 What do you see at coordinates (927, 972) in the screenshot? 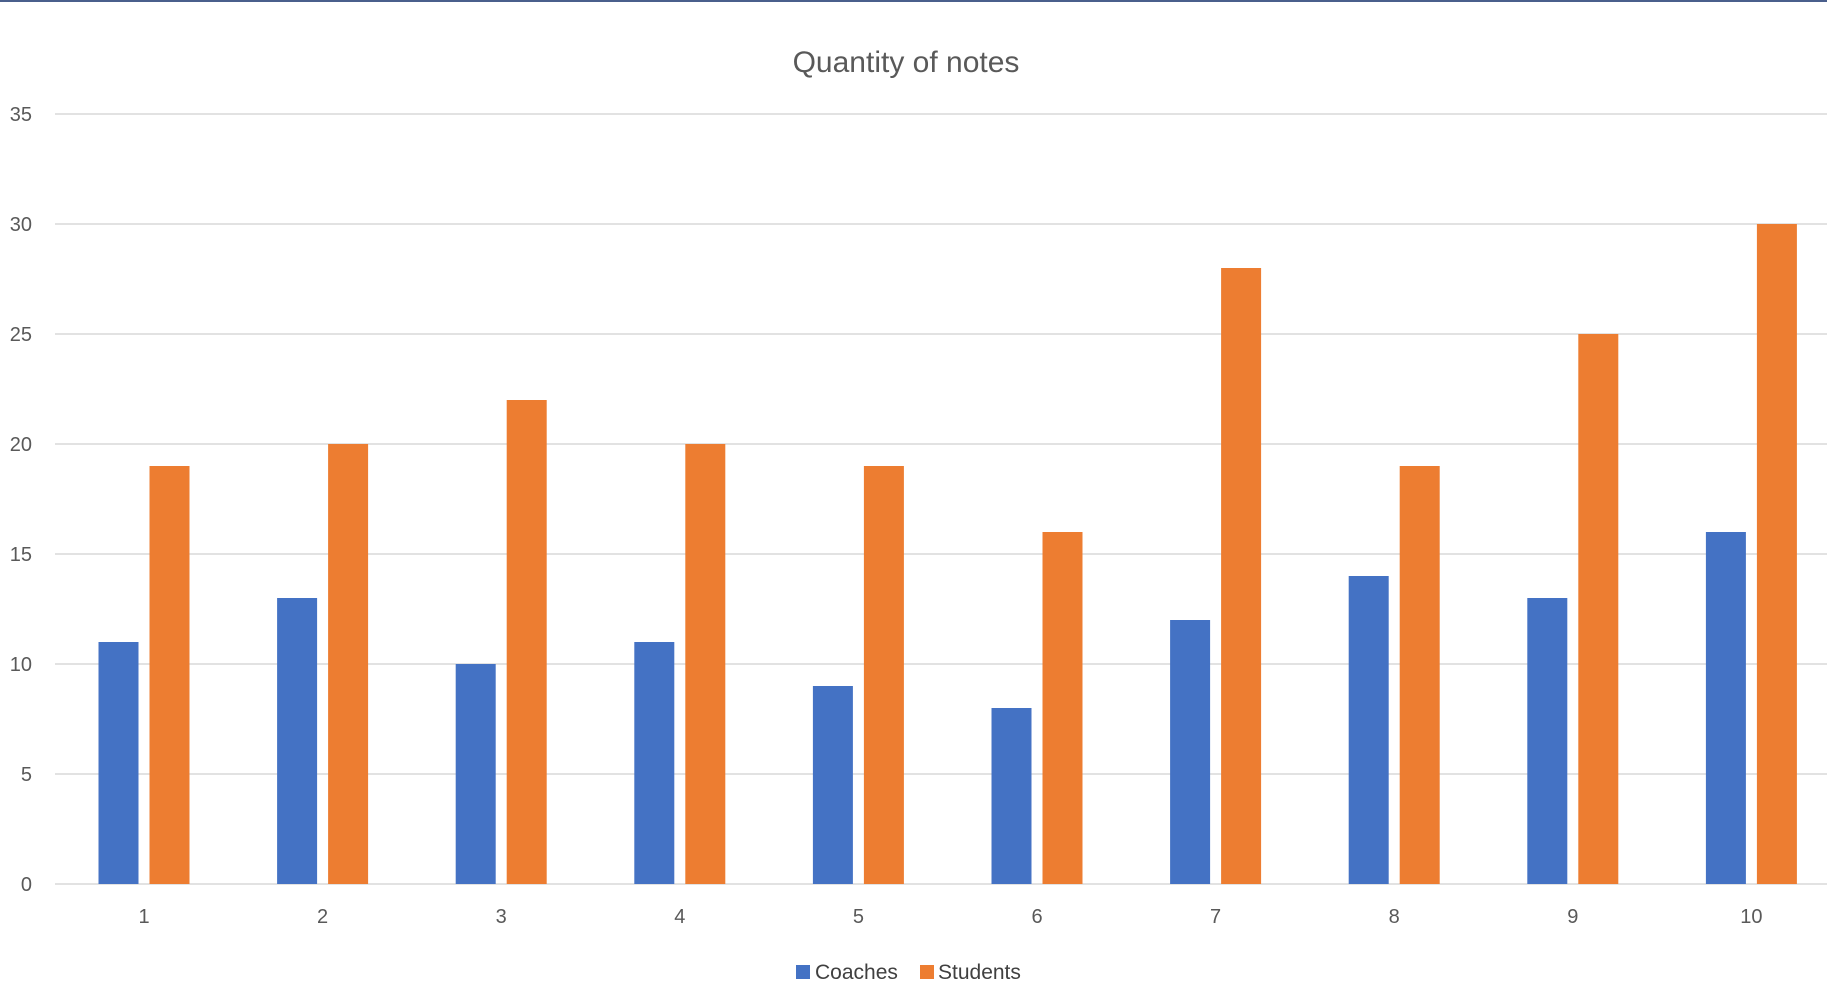
I see `legend-swatch-students` at bounding box center [927, 972].